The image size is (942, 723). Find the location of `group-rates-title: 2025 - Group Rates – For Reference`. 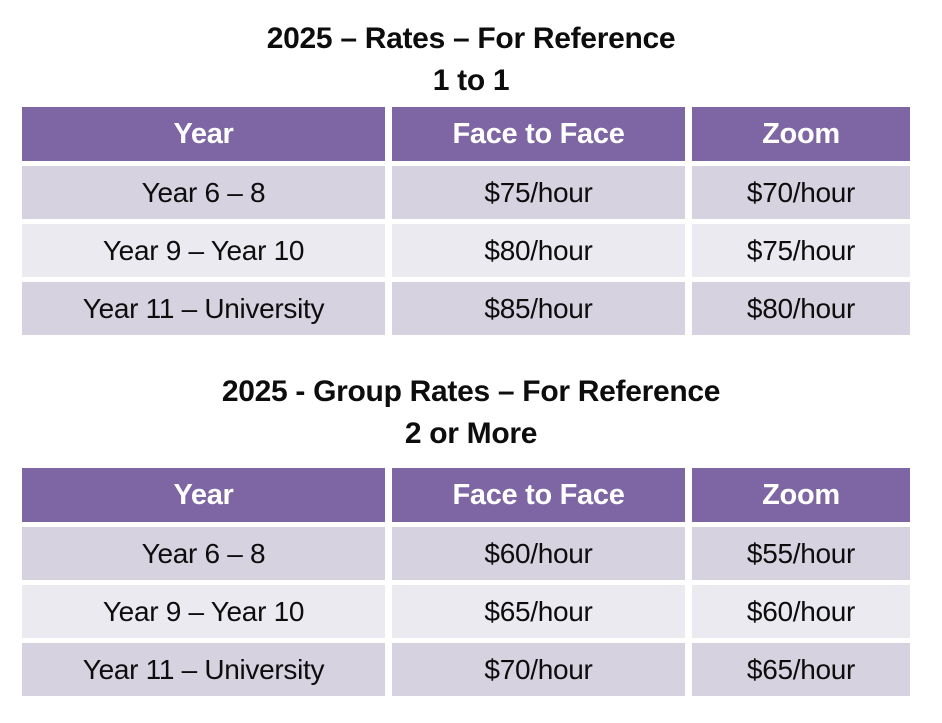

group-rates-title: 2025 - Group Rates – For Reference is located at coordinates (471, 391).